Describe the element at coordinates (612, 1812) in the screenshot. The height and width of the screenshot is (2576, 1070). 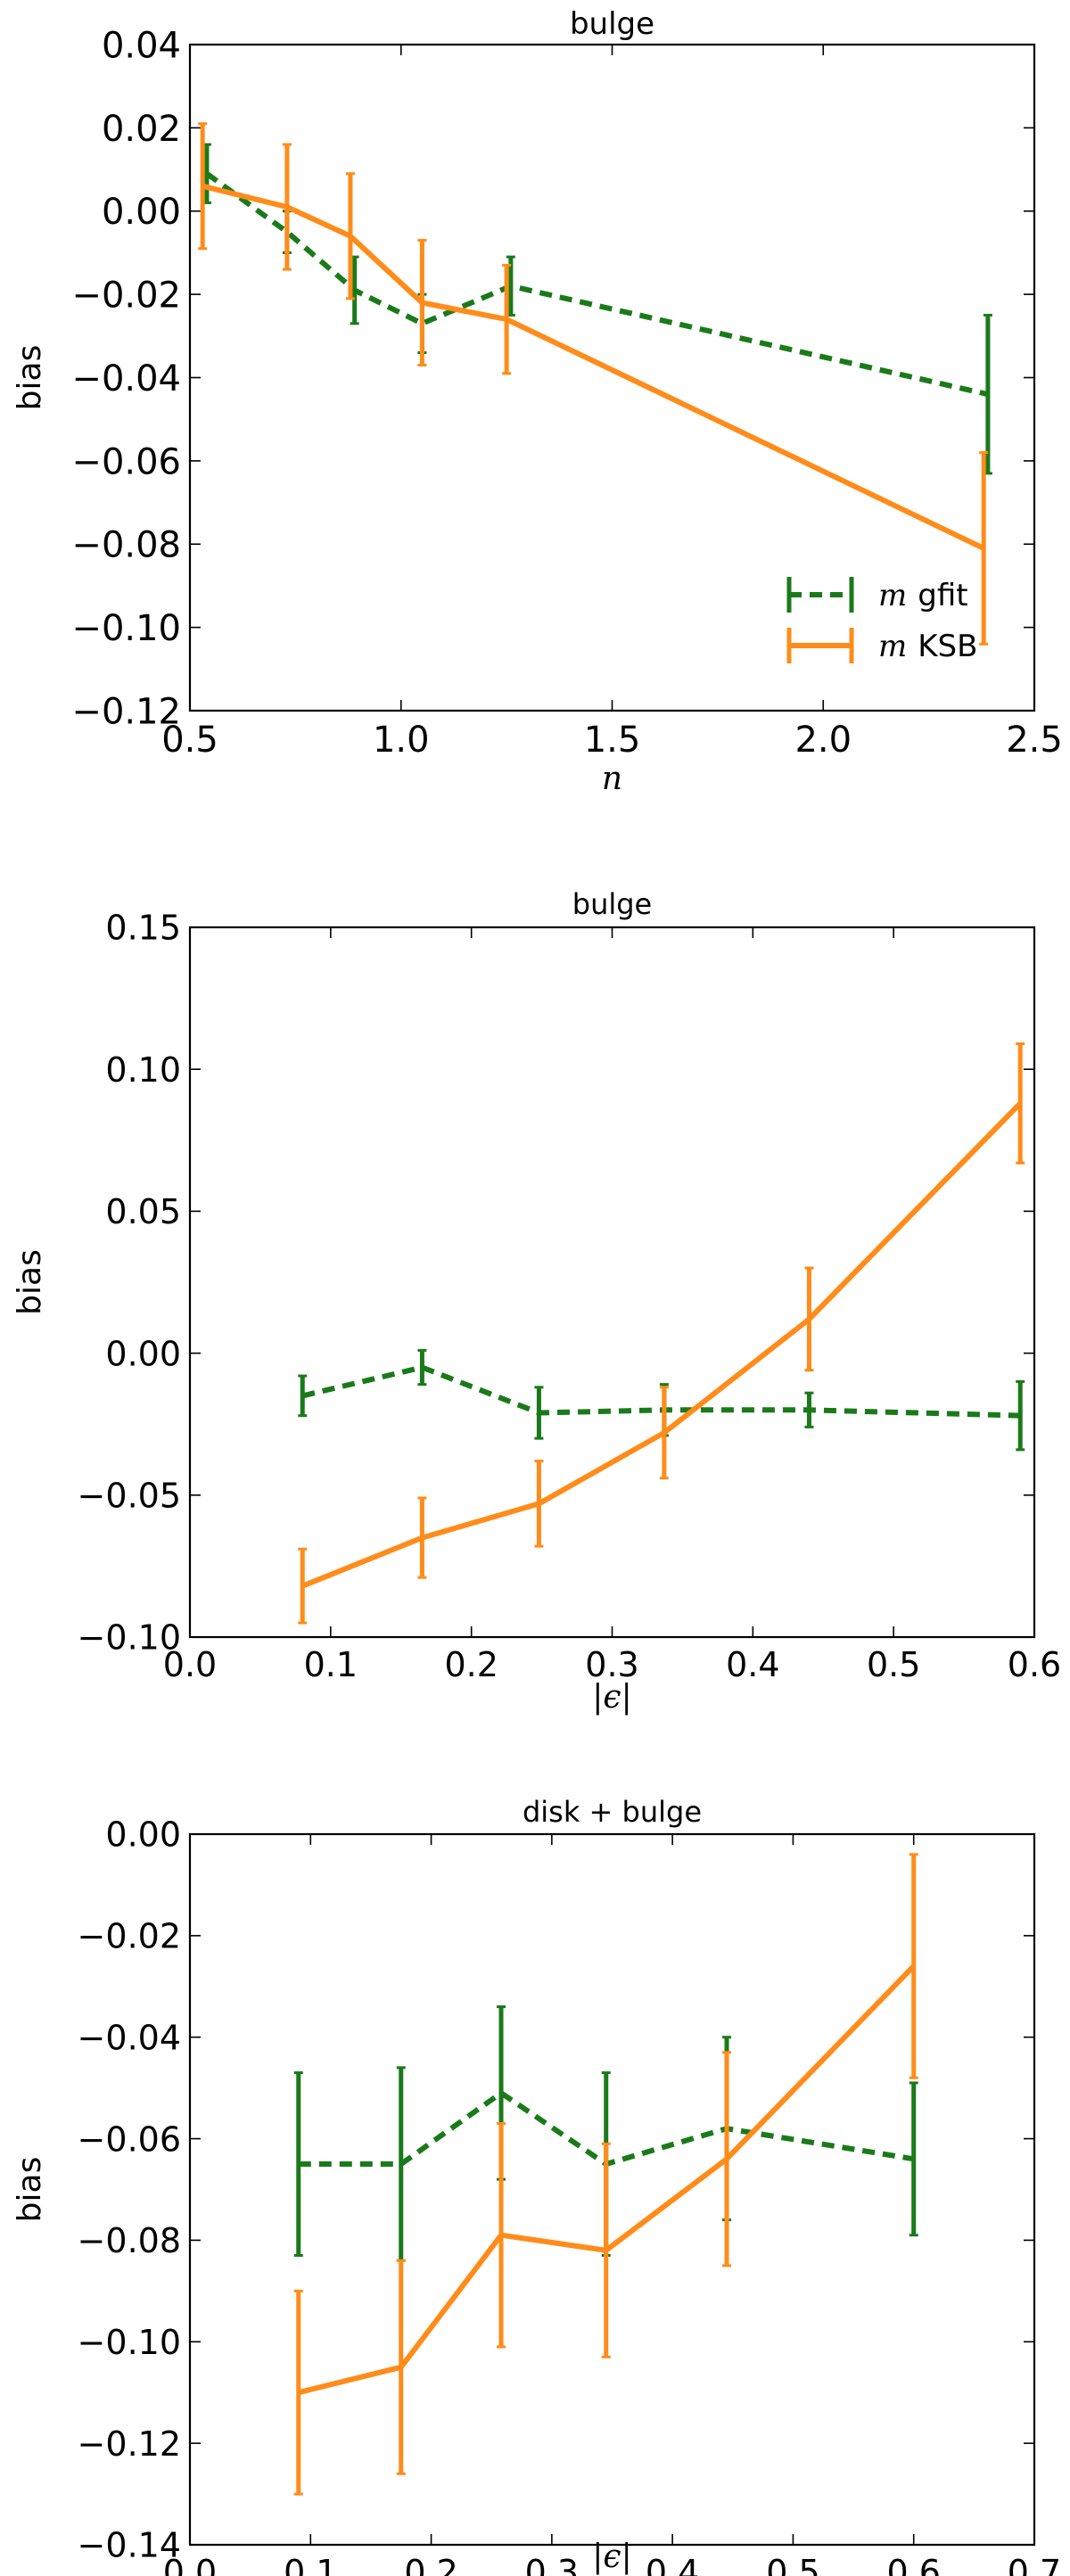
I see `chart-title: disk + bulge` at that location.